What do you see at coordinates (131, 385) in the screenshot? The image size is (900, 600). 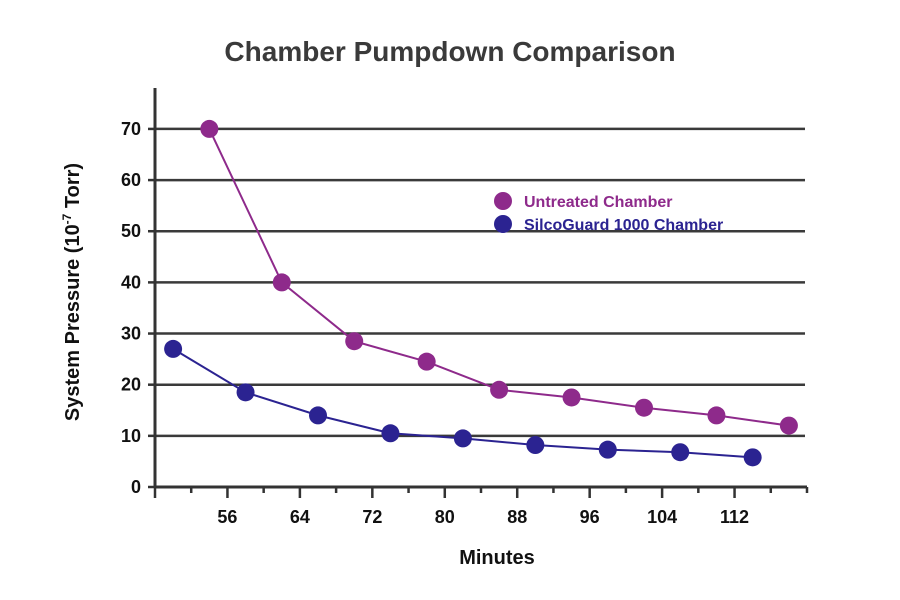 I see `y-tick-label-20: 20` at bounding box center [131, 385].